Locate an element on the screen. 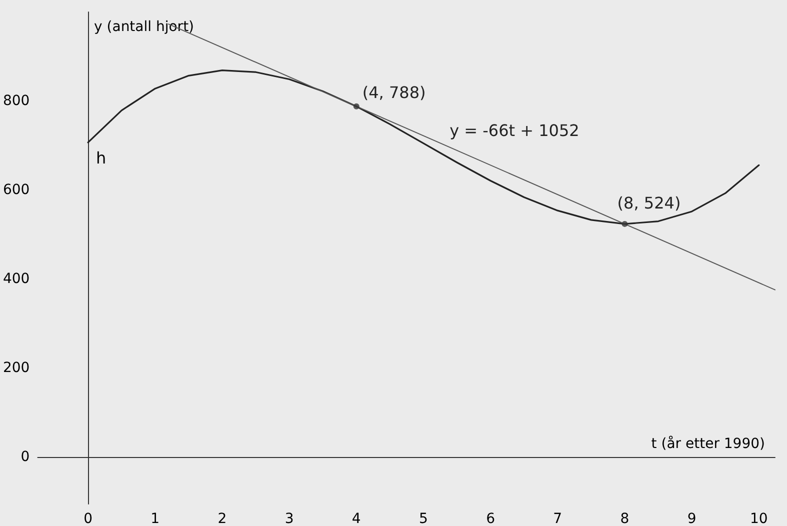 The image size is (787, 526). x-tick-label: 9 is located at coordinates (691, 518).